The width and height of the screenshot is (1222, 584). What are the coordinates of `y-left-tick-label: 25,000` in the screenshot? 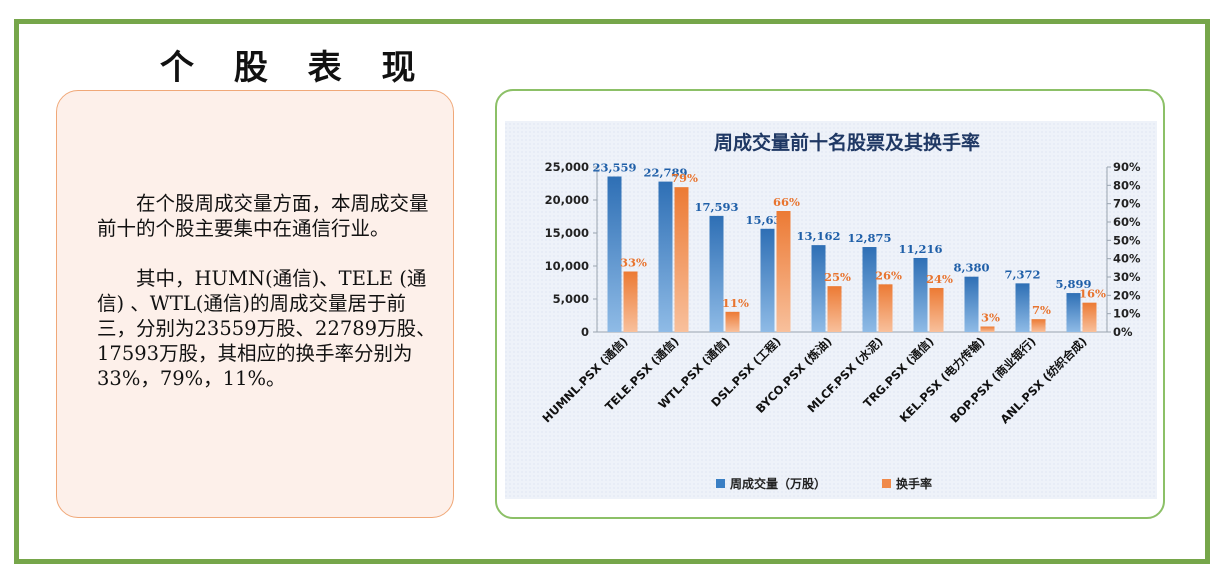 It's located at (567, 167).